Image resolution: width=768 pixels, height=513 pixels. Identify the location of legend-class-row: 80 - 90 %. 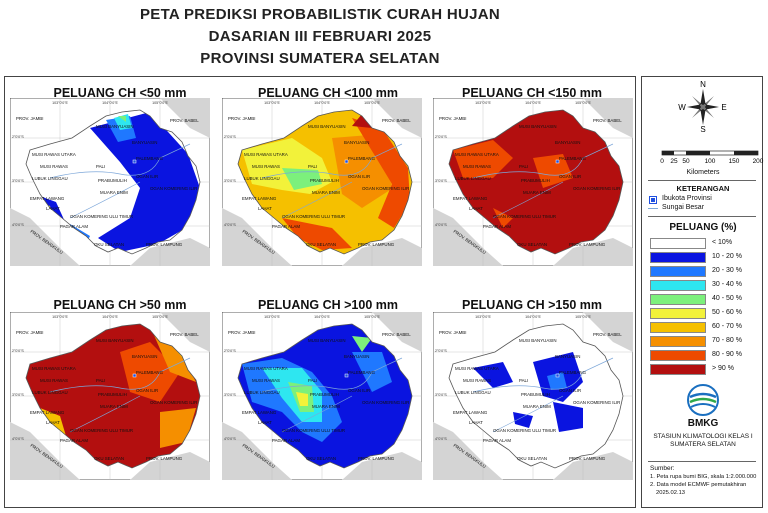
(705, 356).